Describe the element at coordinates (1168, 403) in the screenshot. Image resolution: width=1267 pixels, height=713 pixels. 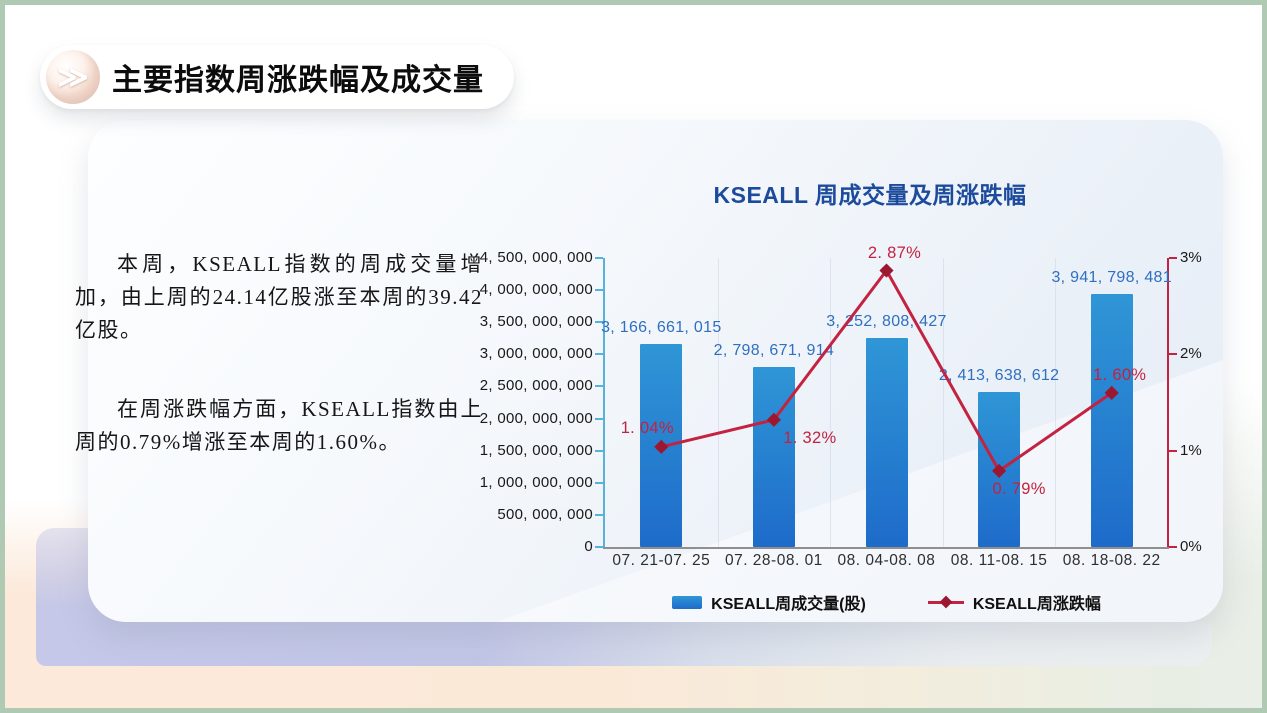
I see `right-axis-line` at that location.